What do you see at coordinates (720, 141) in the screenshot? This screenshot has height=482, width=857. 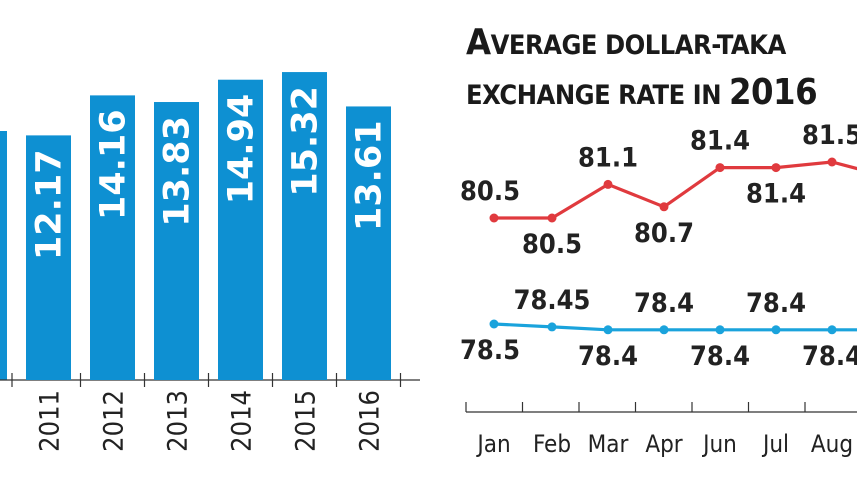 I see `series-0-label-Jun: 81.4` at bounding box center [720, 141].